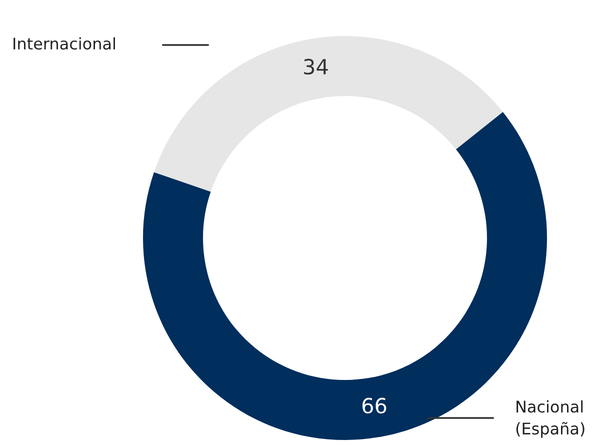 Image resolution: width=603 pixels, height=447 pixels. Describe the element at coordinates (316, 66) in the screenshot. I see `data-label: 34` at that location.